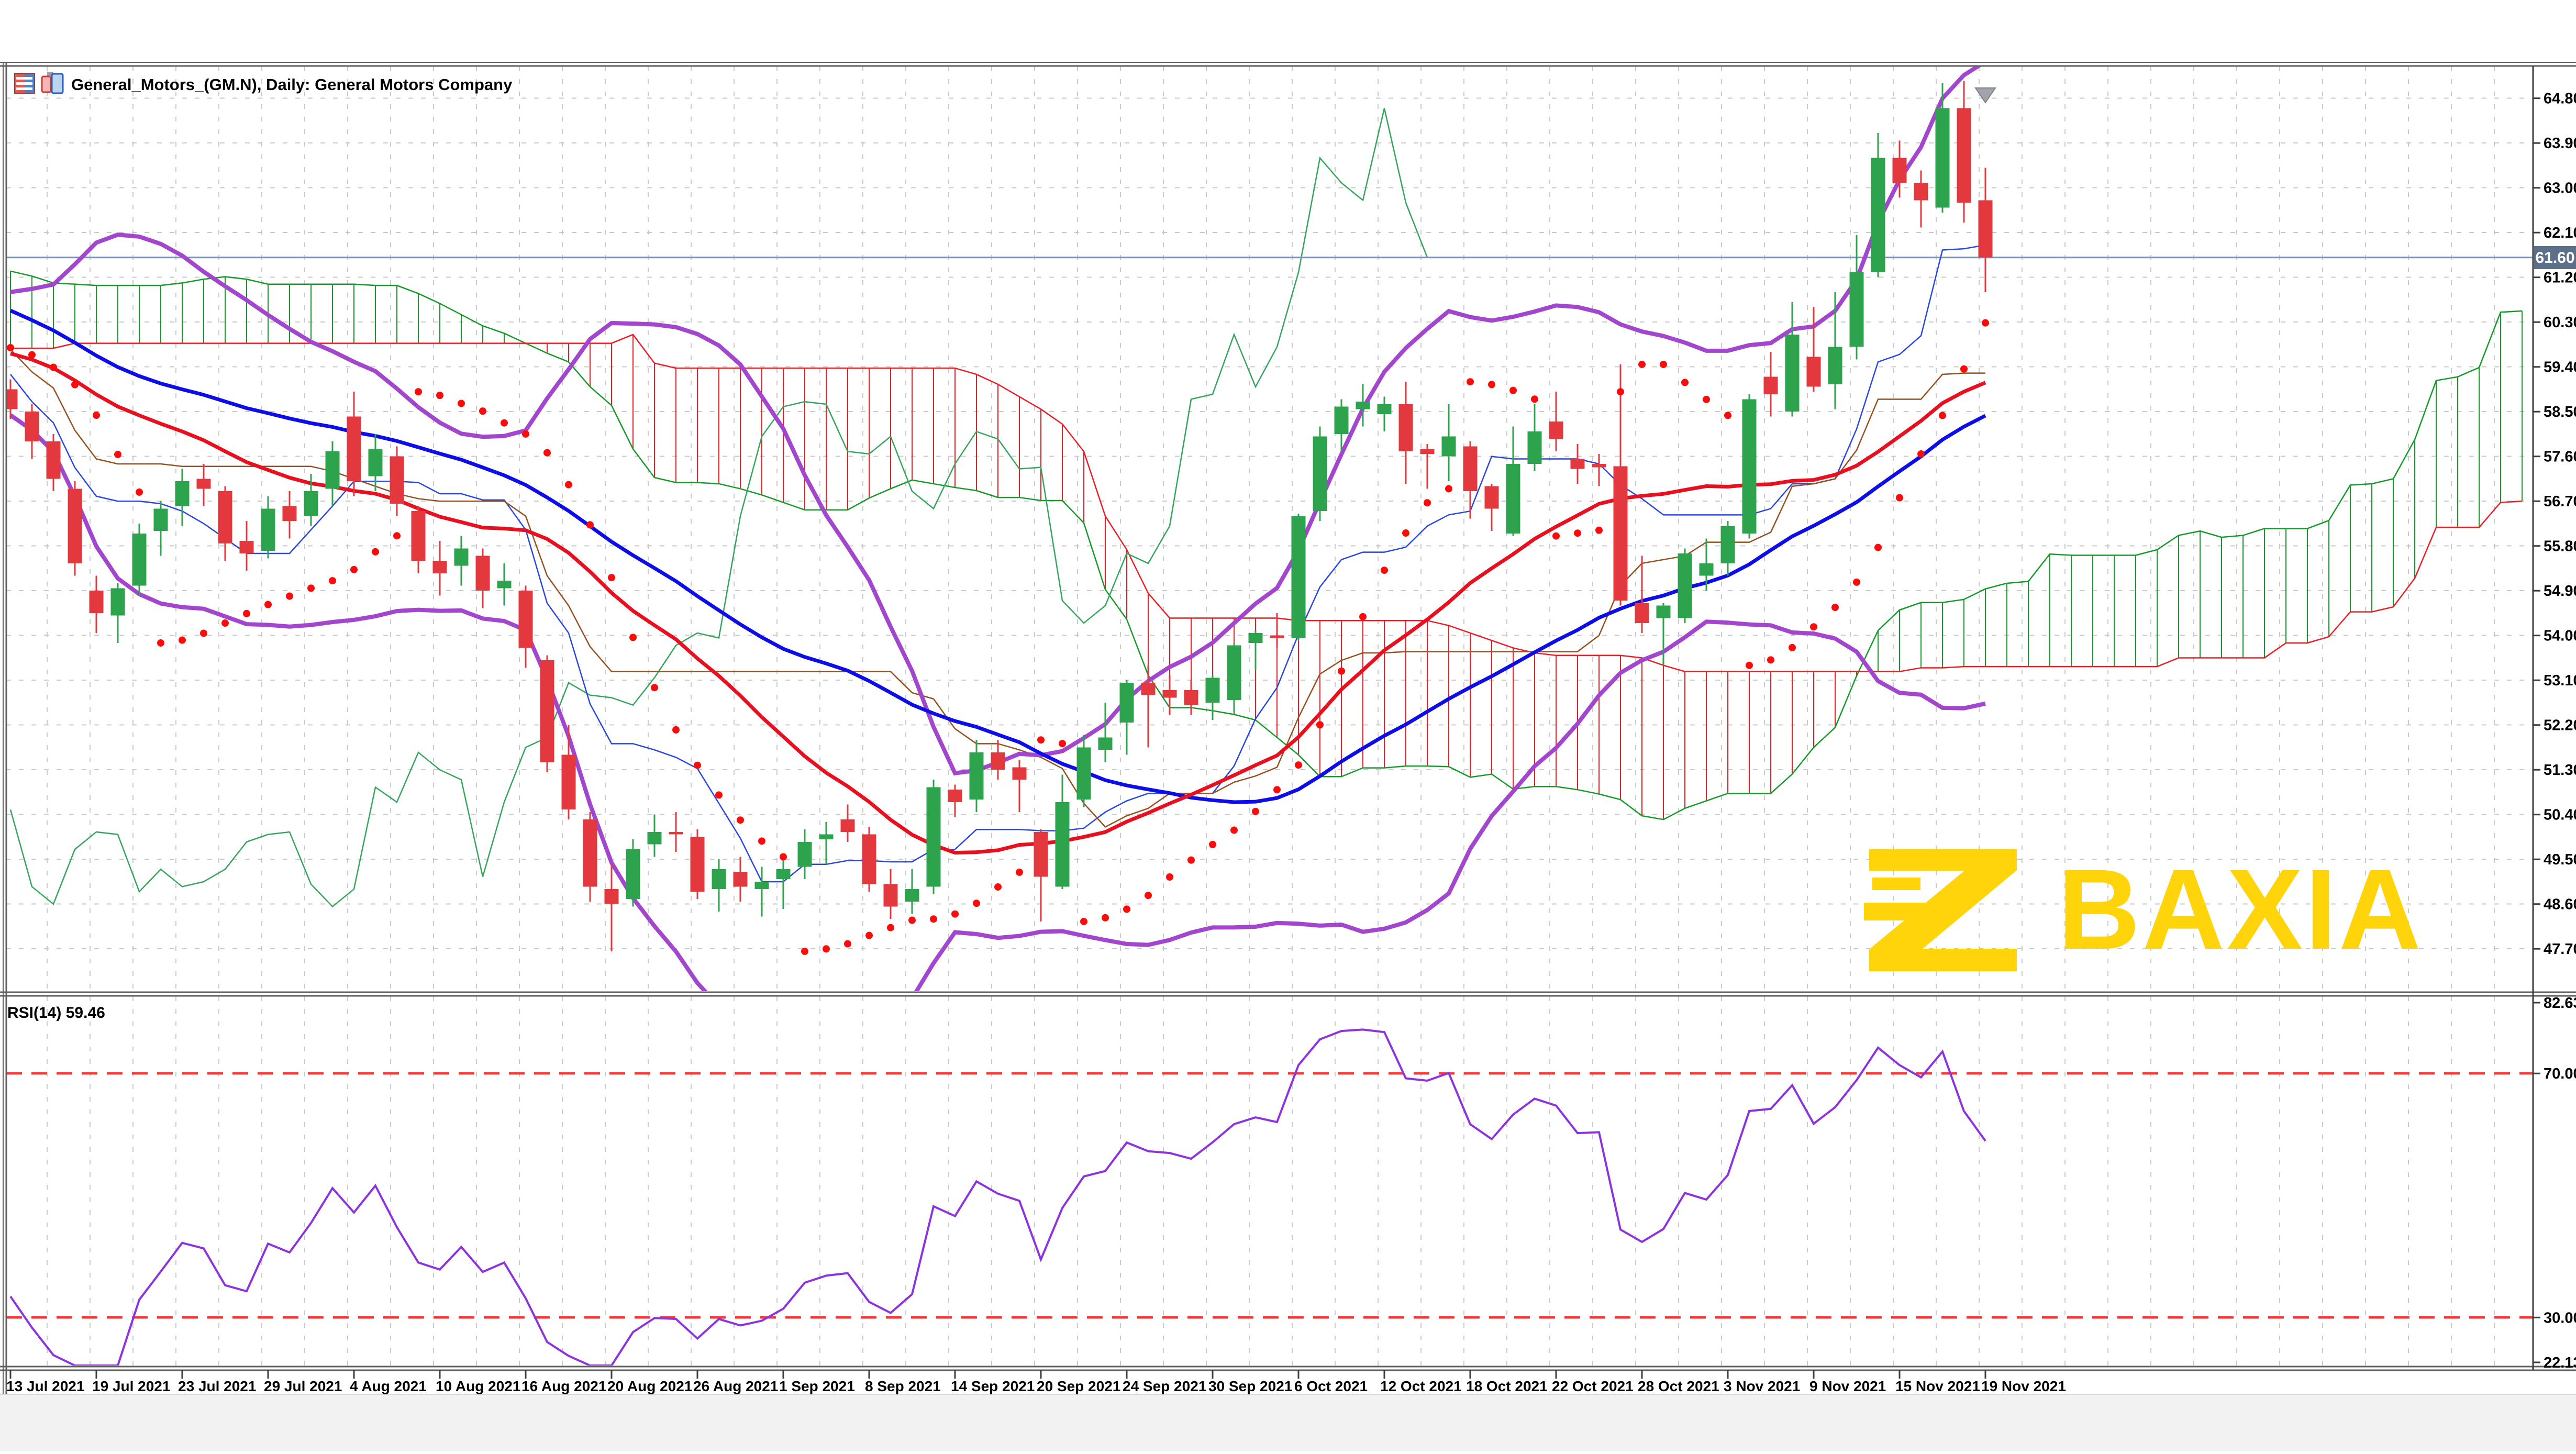  What do you see at coordinates (903, 1386) in the screenshot?
I see `date-axis-label: 8 Sep 2021` at bounding box center [903, 1386].